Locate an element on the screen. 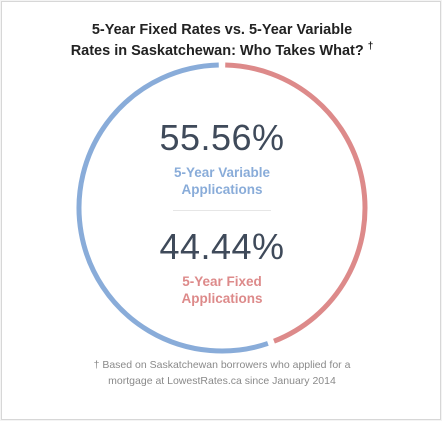  title-line-1: 5-Year Fixed Rates vs. 5-Year Variable is located at coordinates (222, 30).